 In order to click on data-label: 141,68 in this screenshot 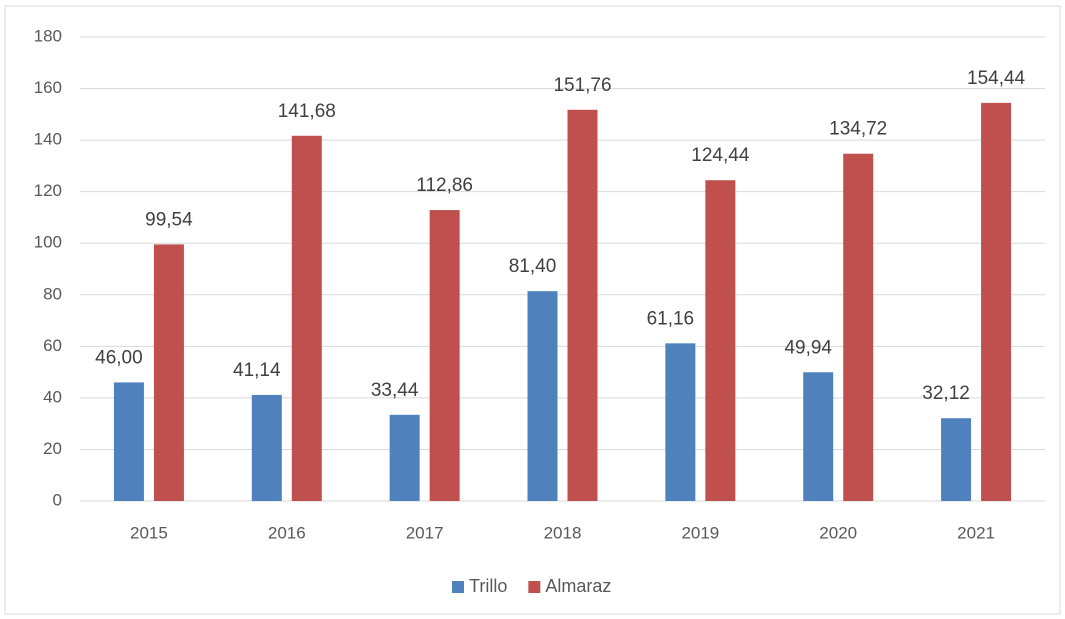, I will do `click(307, 111)`.